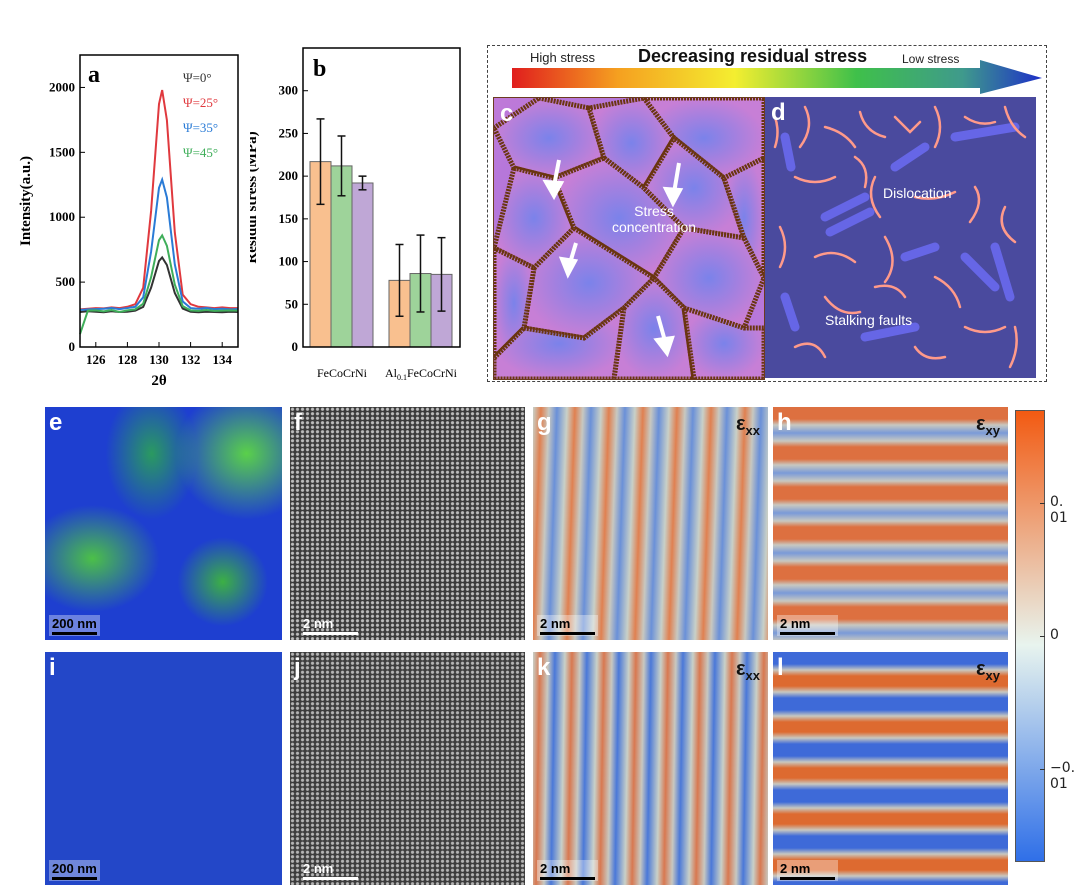 The height and width of the screenshot is (890, 1080). What do you see at coordinates (507, 113) in the screenshot?
I see `panel-c-letter: c` at bounding box center [507, 113].